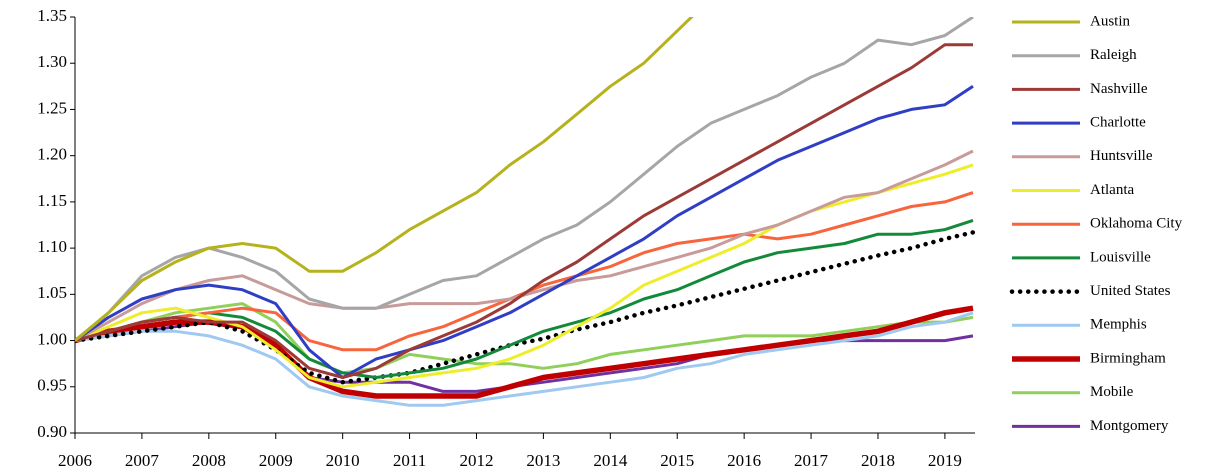 This screenshot has width=1225, height=476. What do you see at coordinates (75, 460) in the screenshot?
I see `x-tick-label: 2006` at bounding box center [75, 460].